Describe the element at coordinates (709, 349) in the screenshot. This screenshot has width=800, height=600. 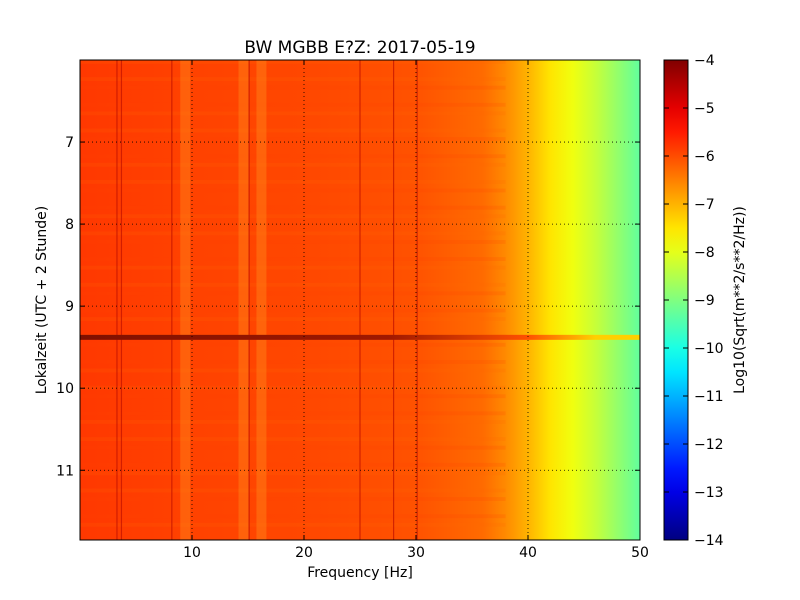
I see `colorbar-tick-label: −10` at that location.